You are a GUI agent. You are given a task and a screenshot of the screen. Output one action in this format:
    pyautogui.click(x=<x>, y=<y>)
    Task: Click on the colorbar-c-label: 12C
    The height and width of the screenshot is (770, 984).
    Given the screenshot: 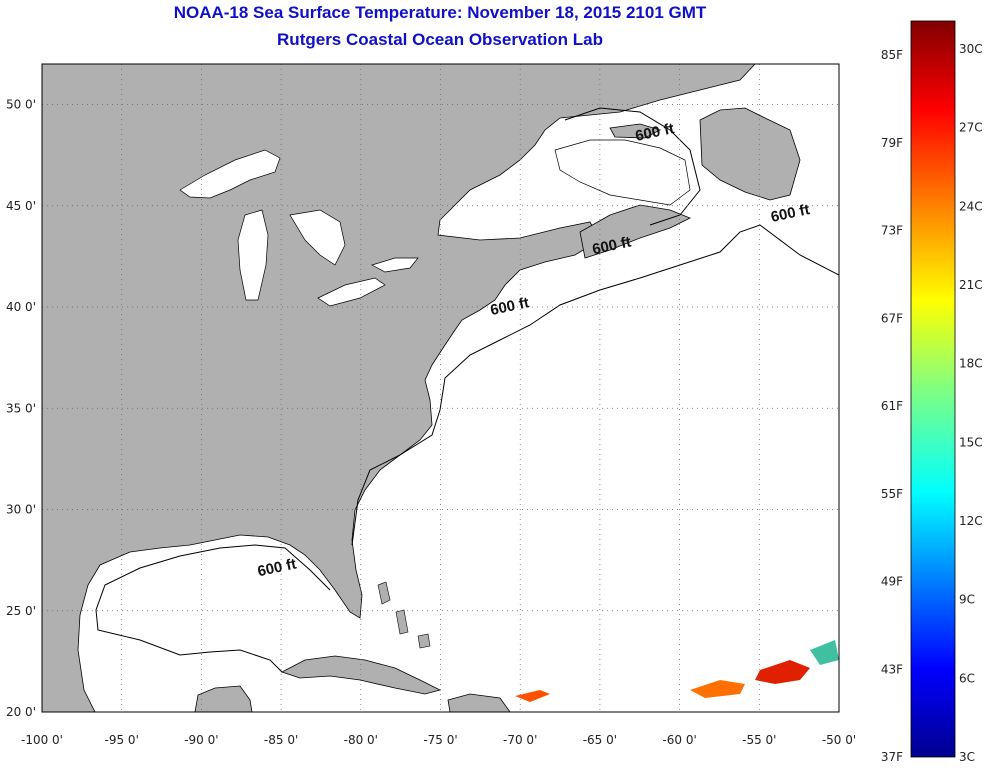 What is the action you would take?
    pyautogui.click(x=971, y=521)
    